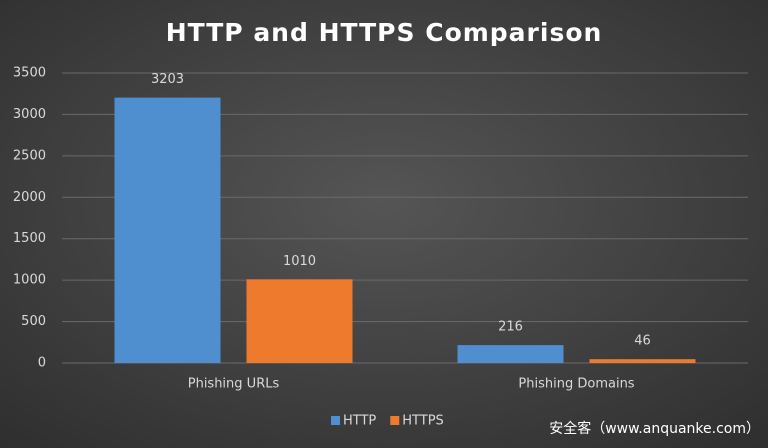 The image size is (768, 448). Describe the element at coordinates (29, 238) in the screenshot. I see `y-tick-label: 1500` at that location.